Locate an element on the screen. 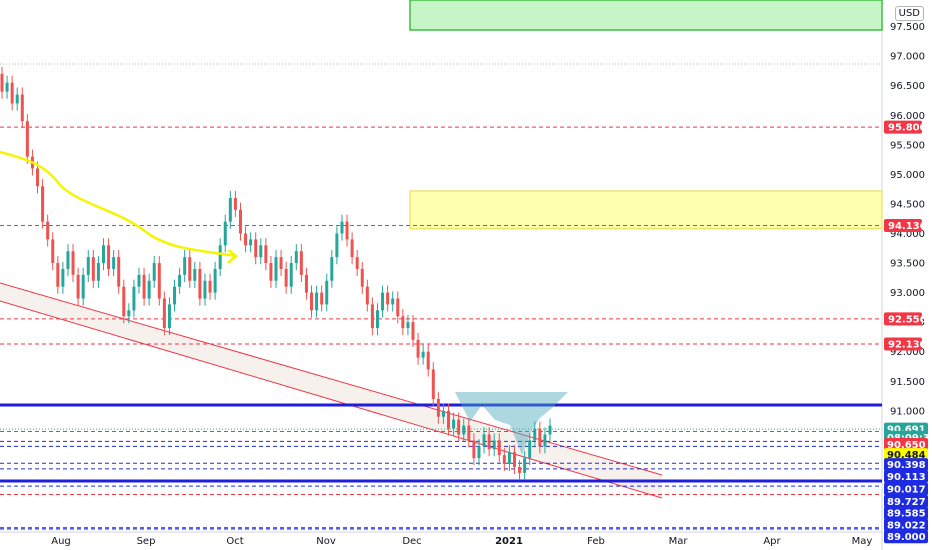 This screenshot has width=932, height=550. x-tick-label: Mar is located at coordinates (679, 541).